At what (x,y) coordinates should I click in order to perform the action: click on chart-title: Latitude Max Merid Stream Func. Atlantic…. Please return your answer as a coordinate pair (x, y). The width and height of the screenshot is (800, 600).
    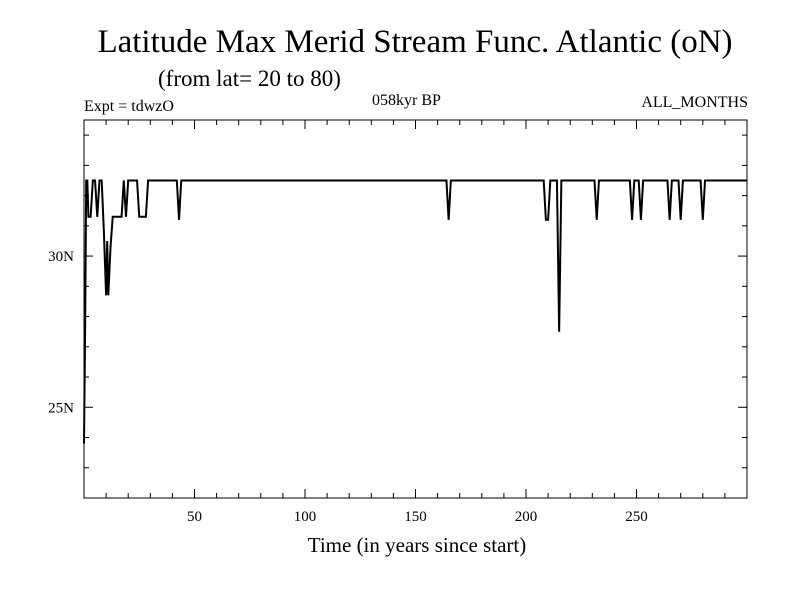
    Looking at the image, I should click on (415, 42).